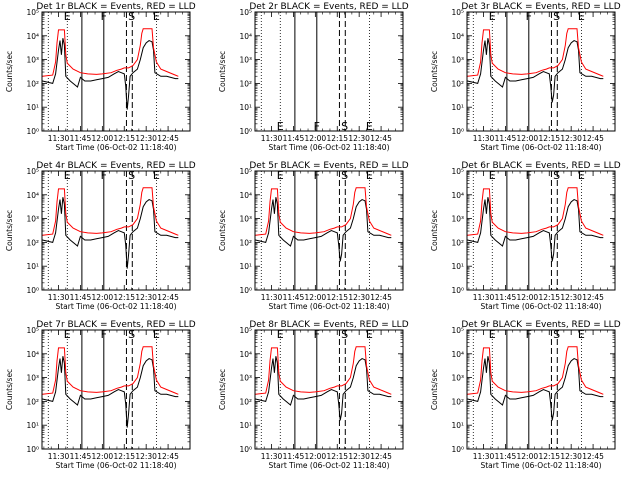 This screenshot has width=640, height=480. What do you see at coordinates (115, 7) in the screenshot?
I see `panel-title: Det 1r BLACK = Events, RED = LLD` at bounding box center [115, 7].